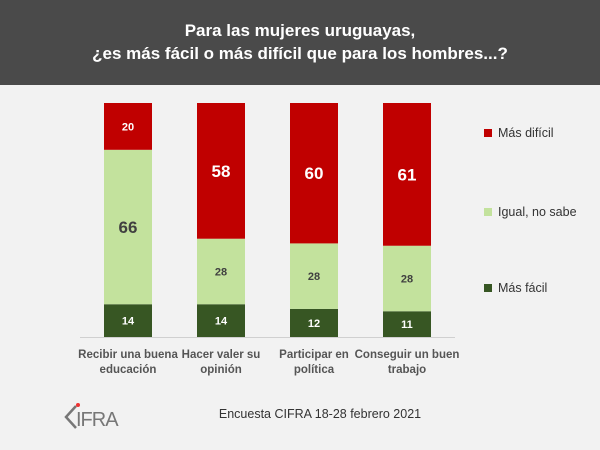  I want to click on svg-text: IFRA, so click(97, 420).